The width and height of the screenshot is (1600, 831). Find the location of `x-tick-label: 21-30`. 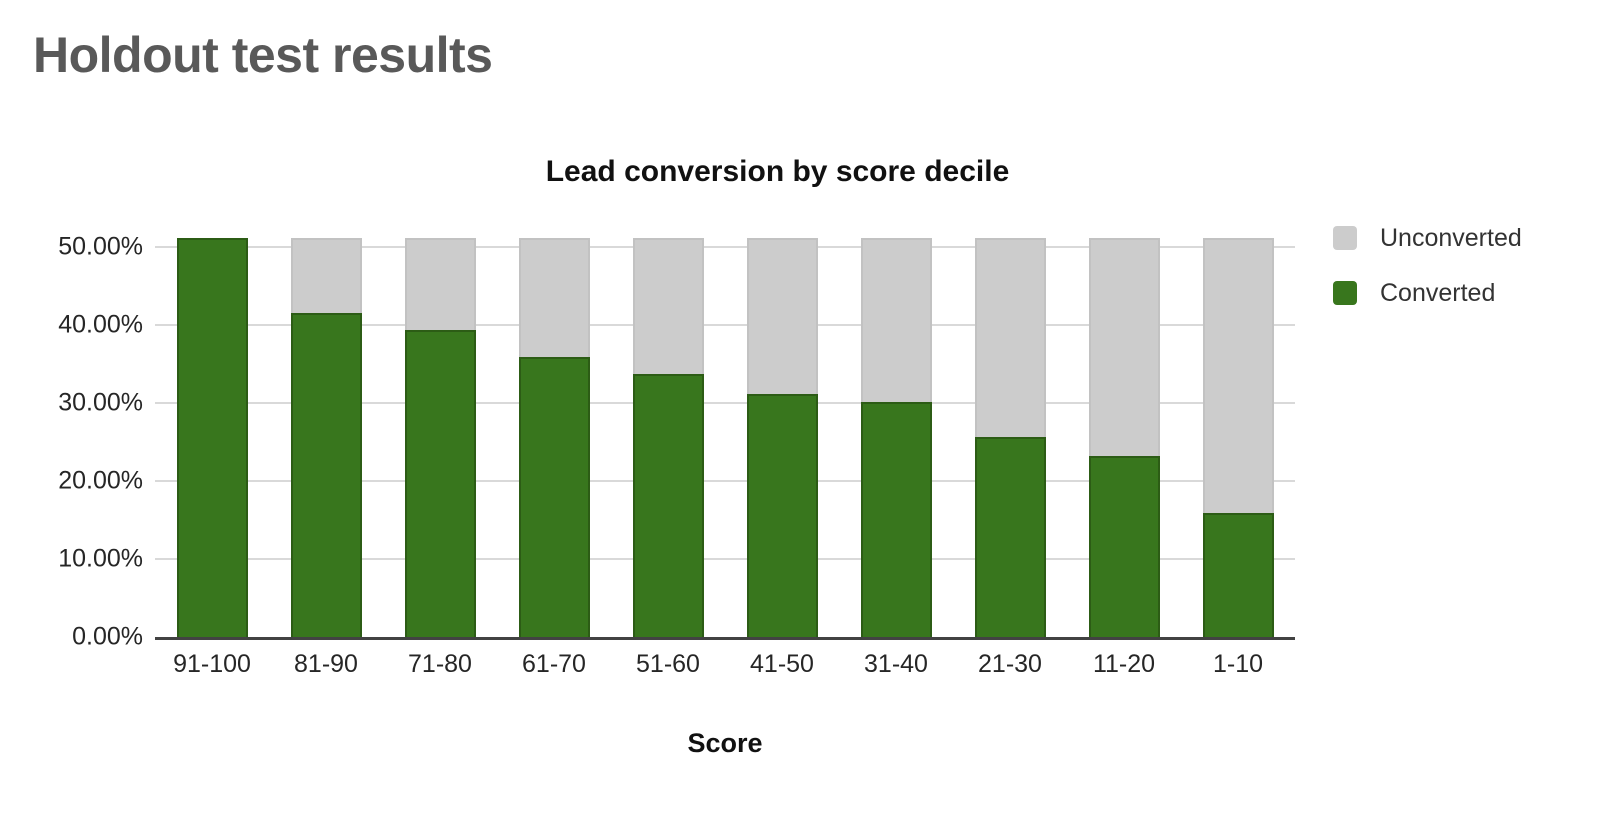

x-tick-label: 21-30 is located at coordinates (1010, 664).